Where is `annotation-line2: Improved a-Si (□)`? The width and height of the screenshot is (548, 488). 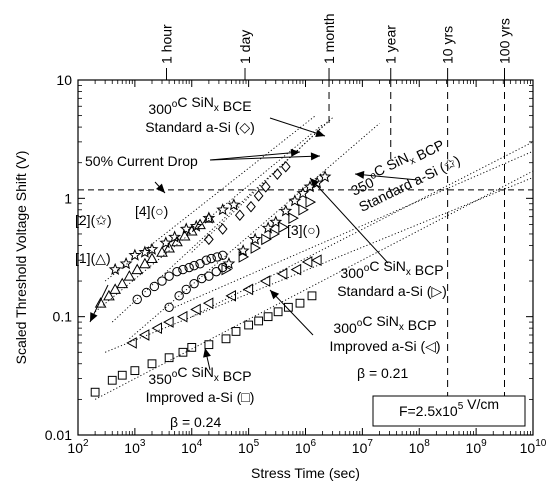 annotation-line2: Improved a-Si (□) is located at coordinates (200, 397).